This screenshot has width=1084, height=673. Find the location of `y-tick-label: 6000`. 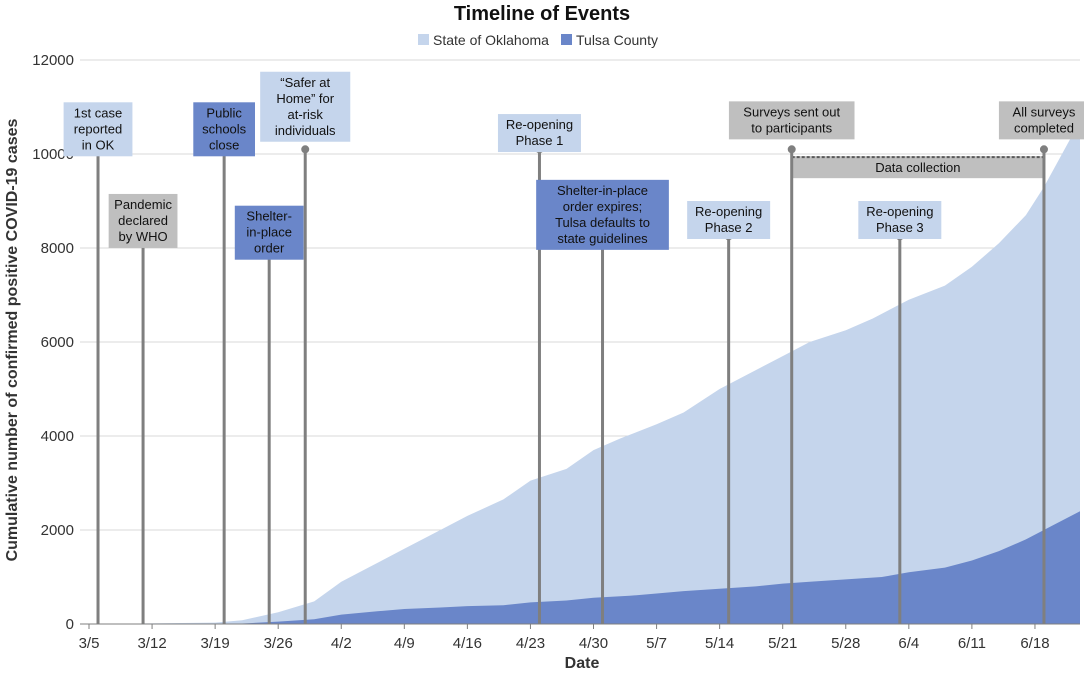

y-tick-label: 6000 is located at coordinates (57, 342).